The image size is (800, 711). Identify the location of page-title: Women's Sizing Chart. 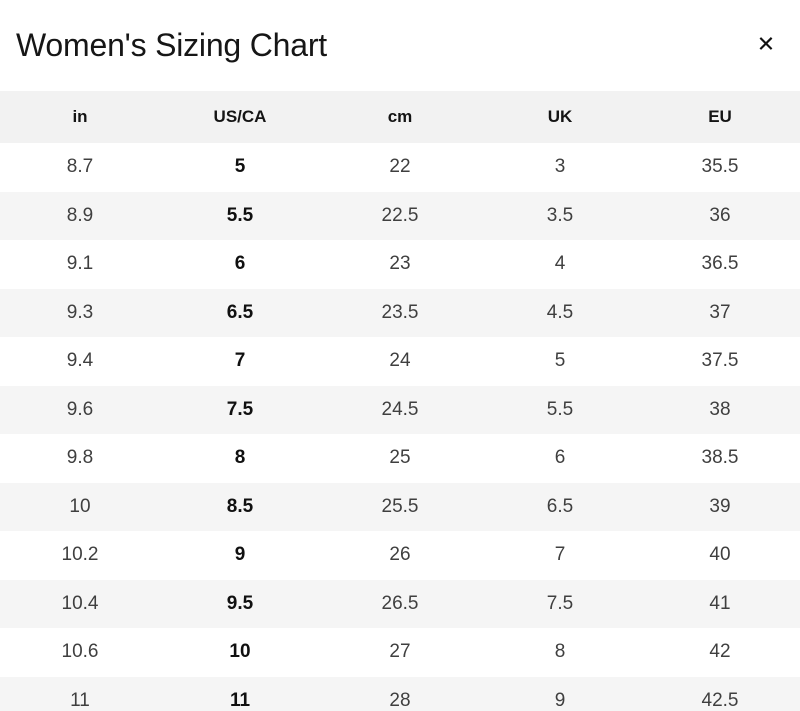
(171, 45).